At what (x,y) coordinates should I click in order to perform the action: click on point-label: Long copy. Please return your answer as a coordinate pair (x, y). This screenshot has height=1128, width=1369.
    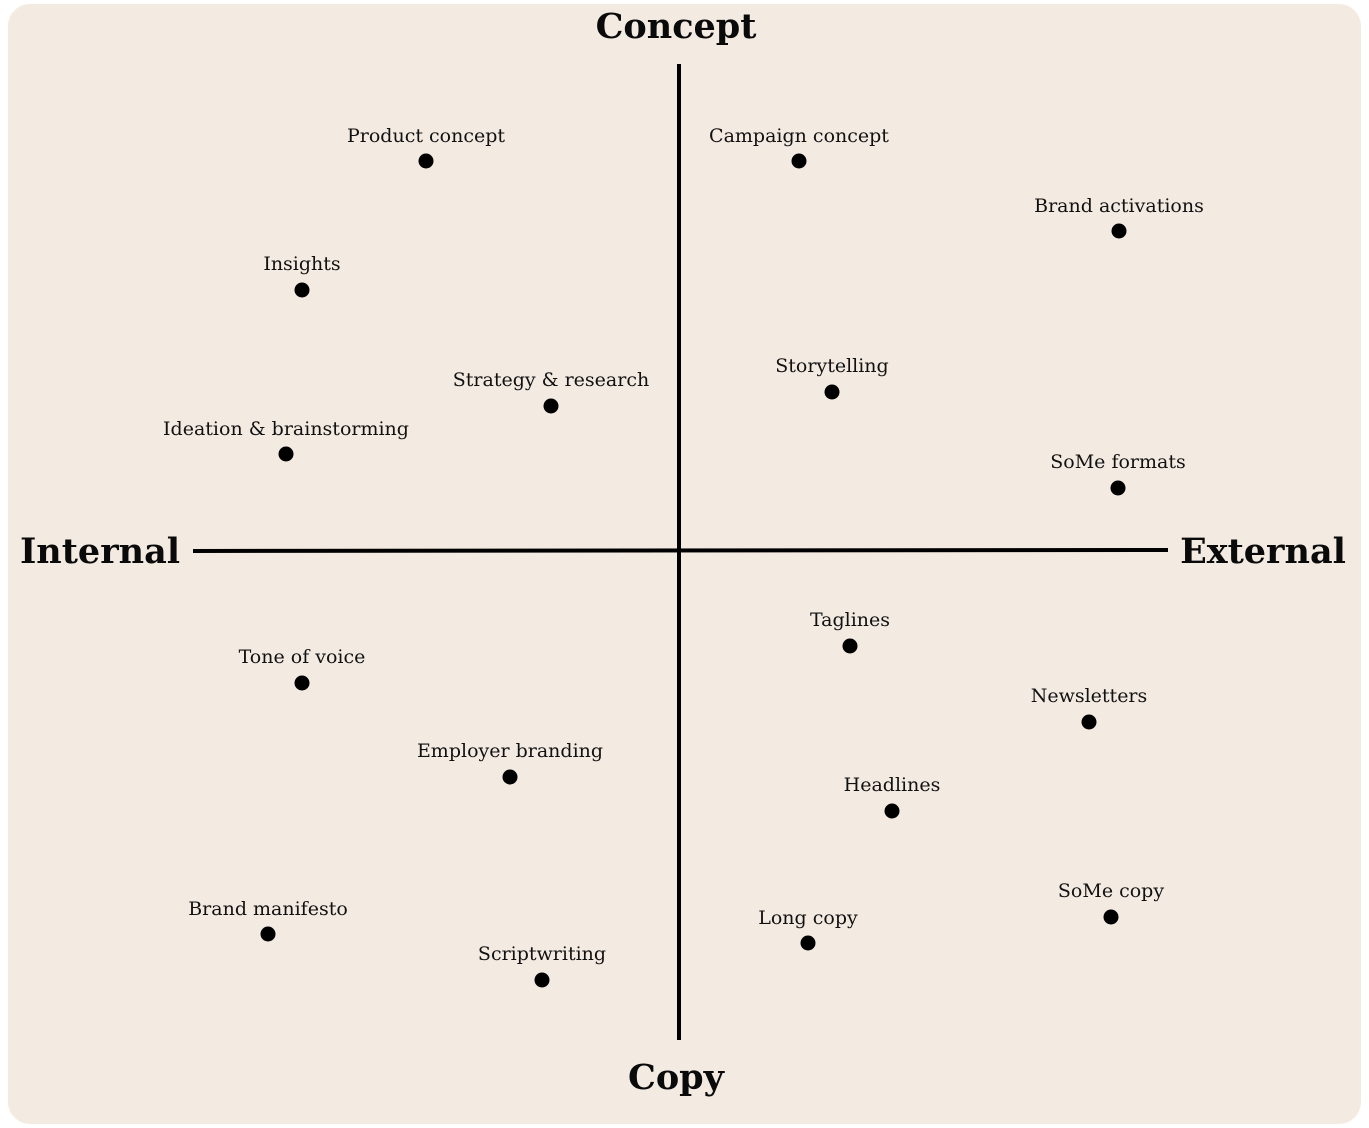
    Looking at the image, I should click on (808, 918).